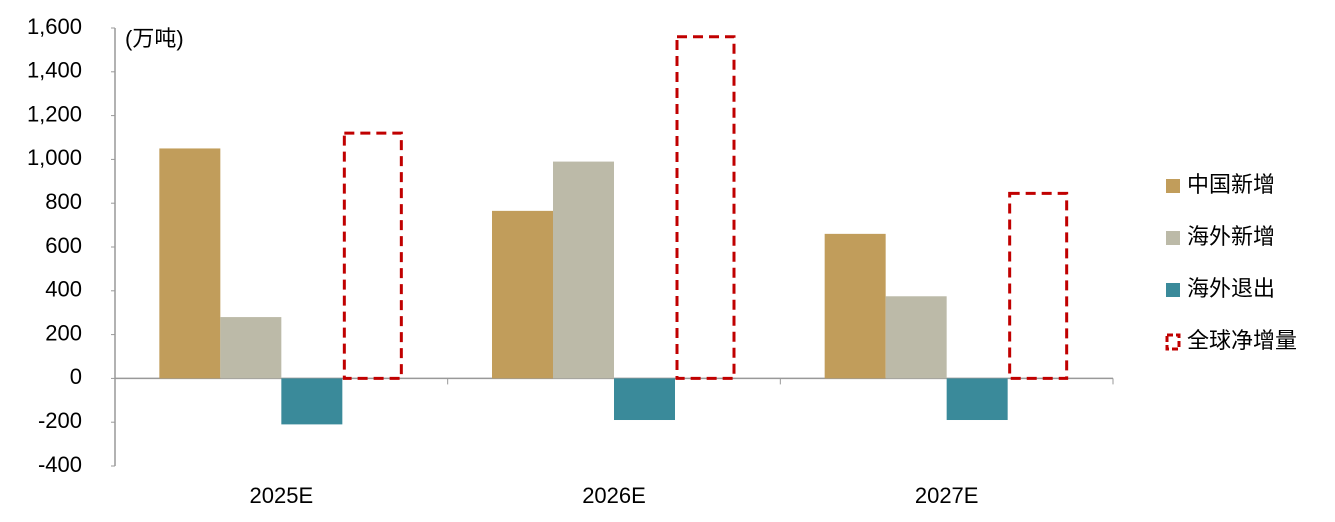 The image size is (1335, 522). I want to click on y-tick-label: -400, so click(60, 464).